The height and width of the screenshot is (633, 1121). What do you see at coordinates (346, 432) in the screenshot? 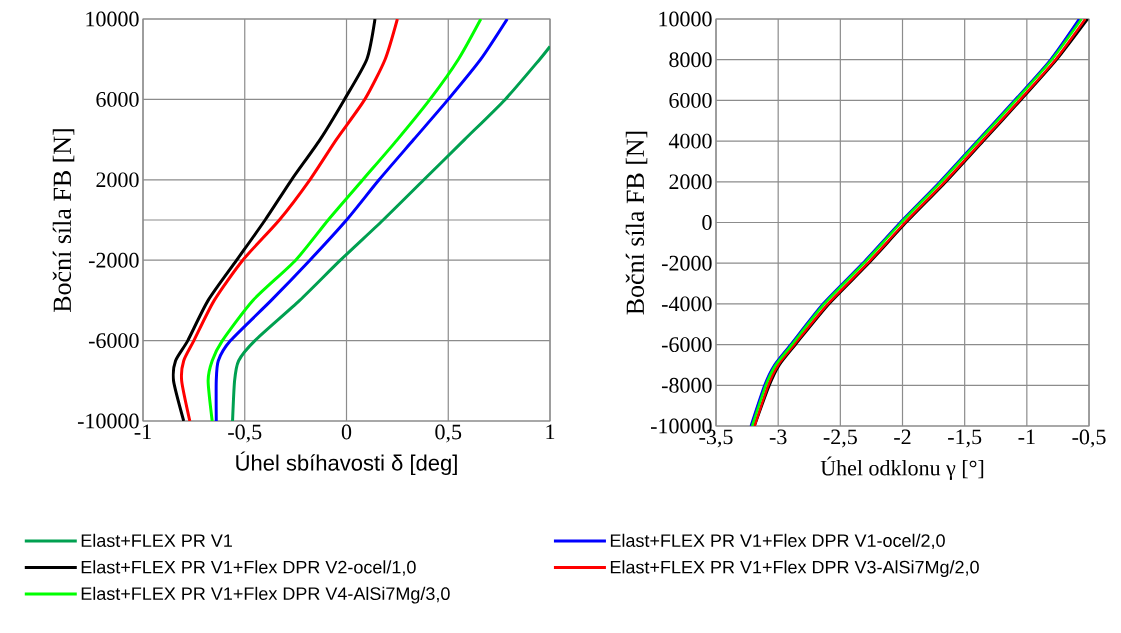
I see `x-tick-label: 0` at bounding box center [346, 432].